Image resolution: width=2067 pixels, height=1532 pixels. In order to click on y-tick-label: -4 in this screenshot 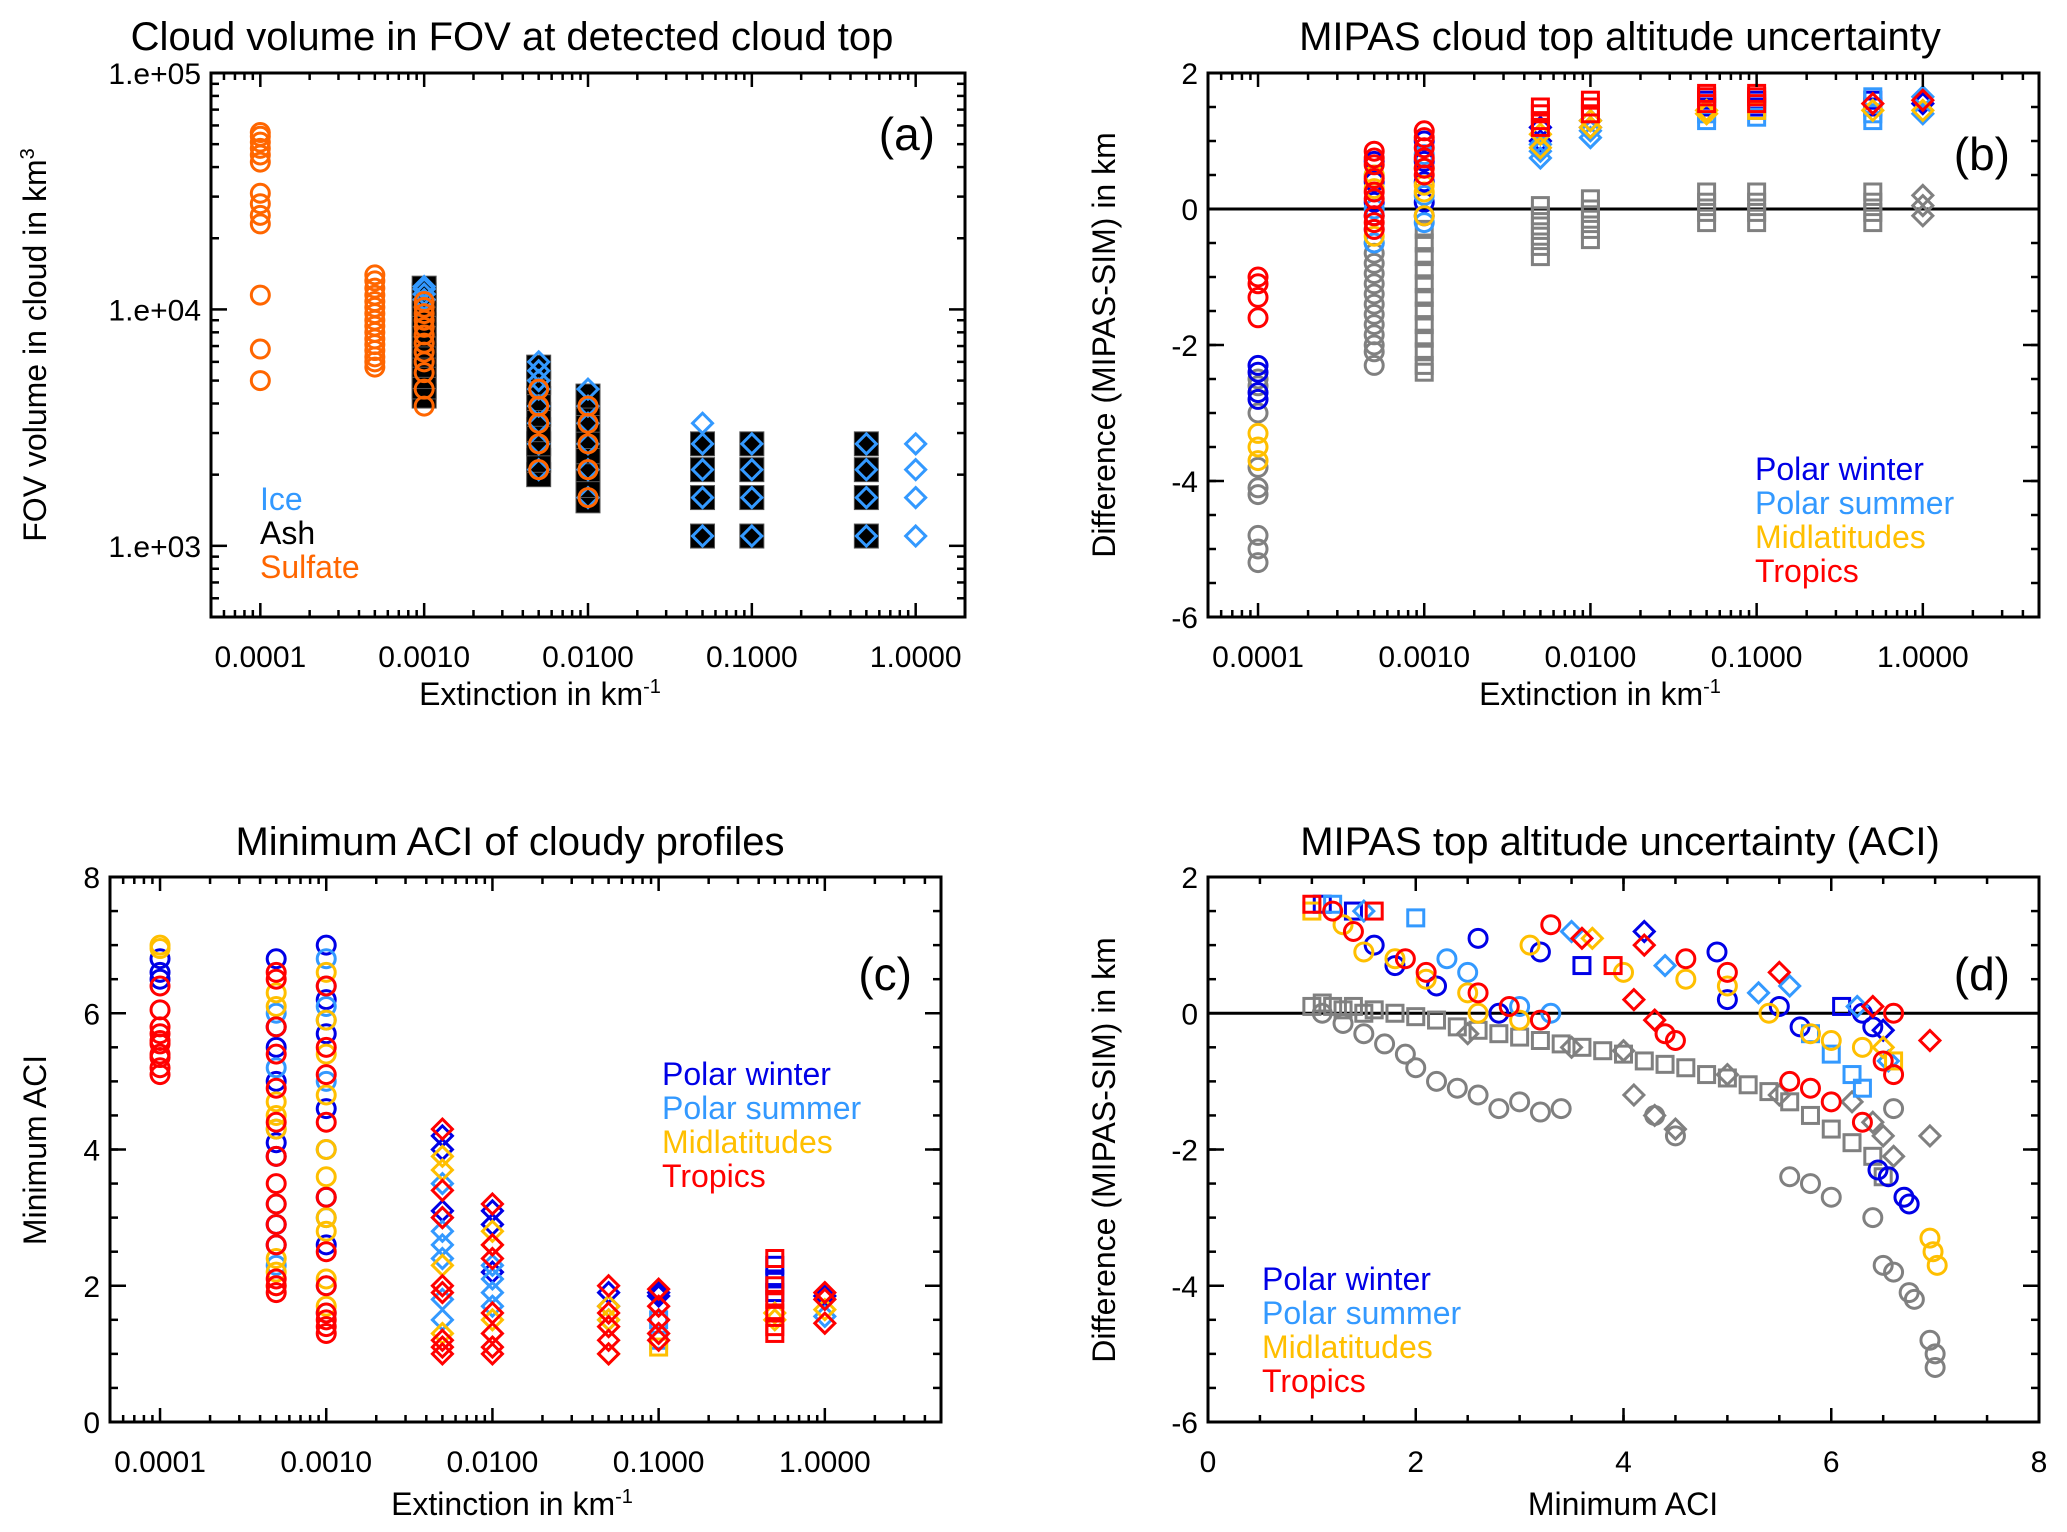, I will do `click(1184, 1287)`.